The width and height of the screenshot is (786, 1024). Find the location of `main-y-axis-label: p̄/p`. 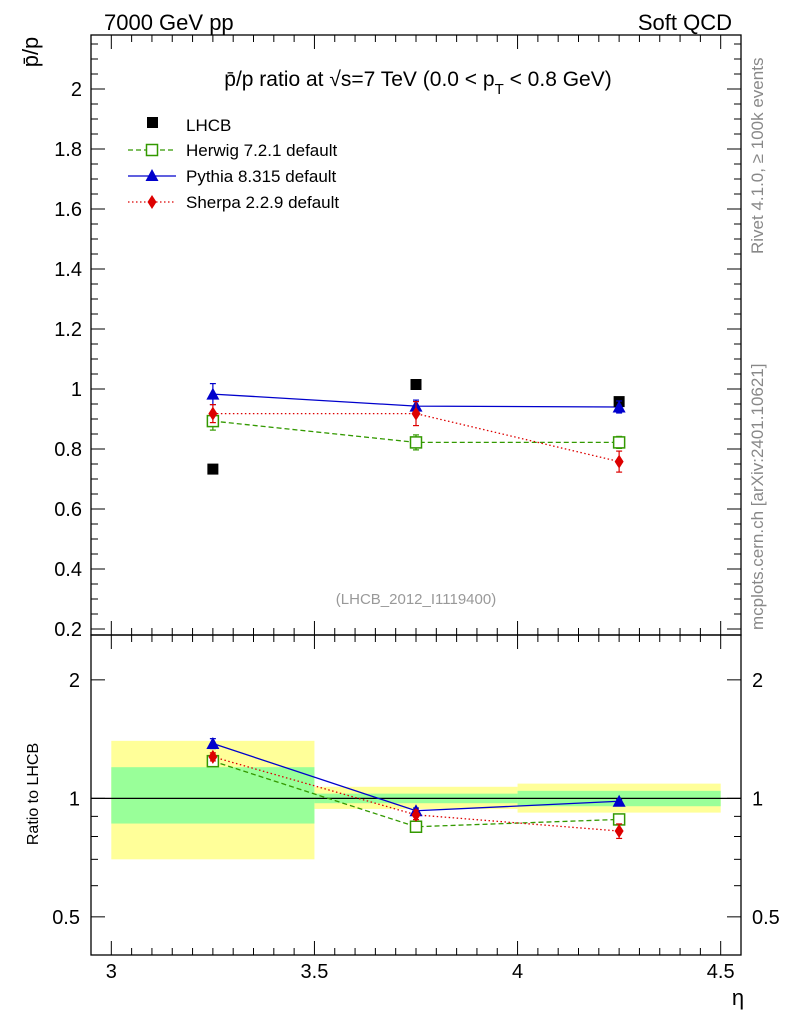

main-y-axis-label: p̄/p is located at coordinates (30, 52).